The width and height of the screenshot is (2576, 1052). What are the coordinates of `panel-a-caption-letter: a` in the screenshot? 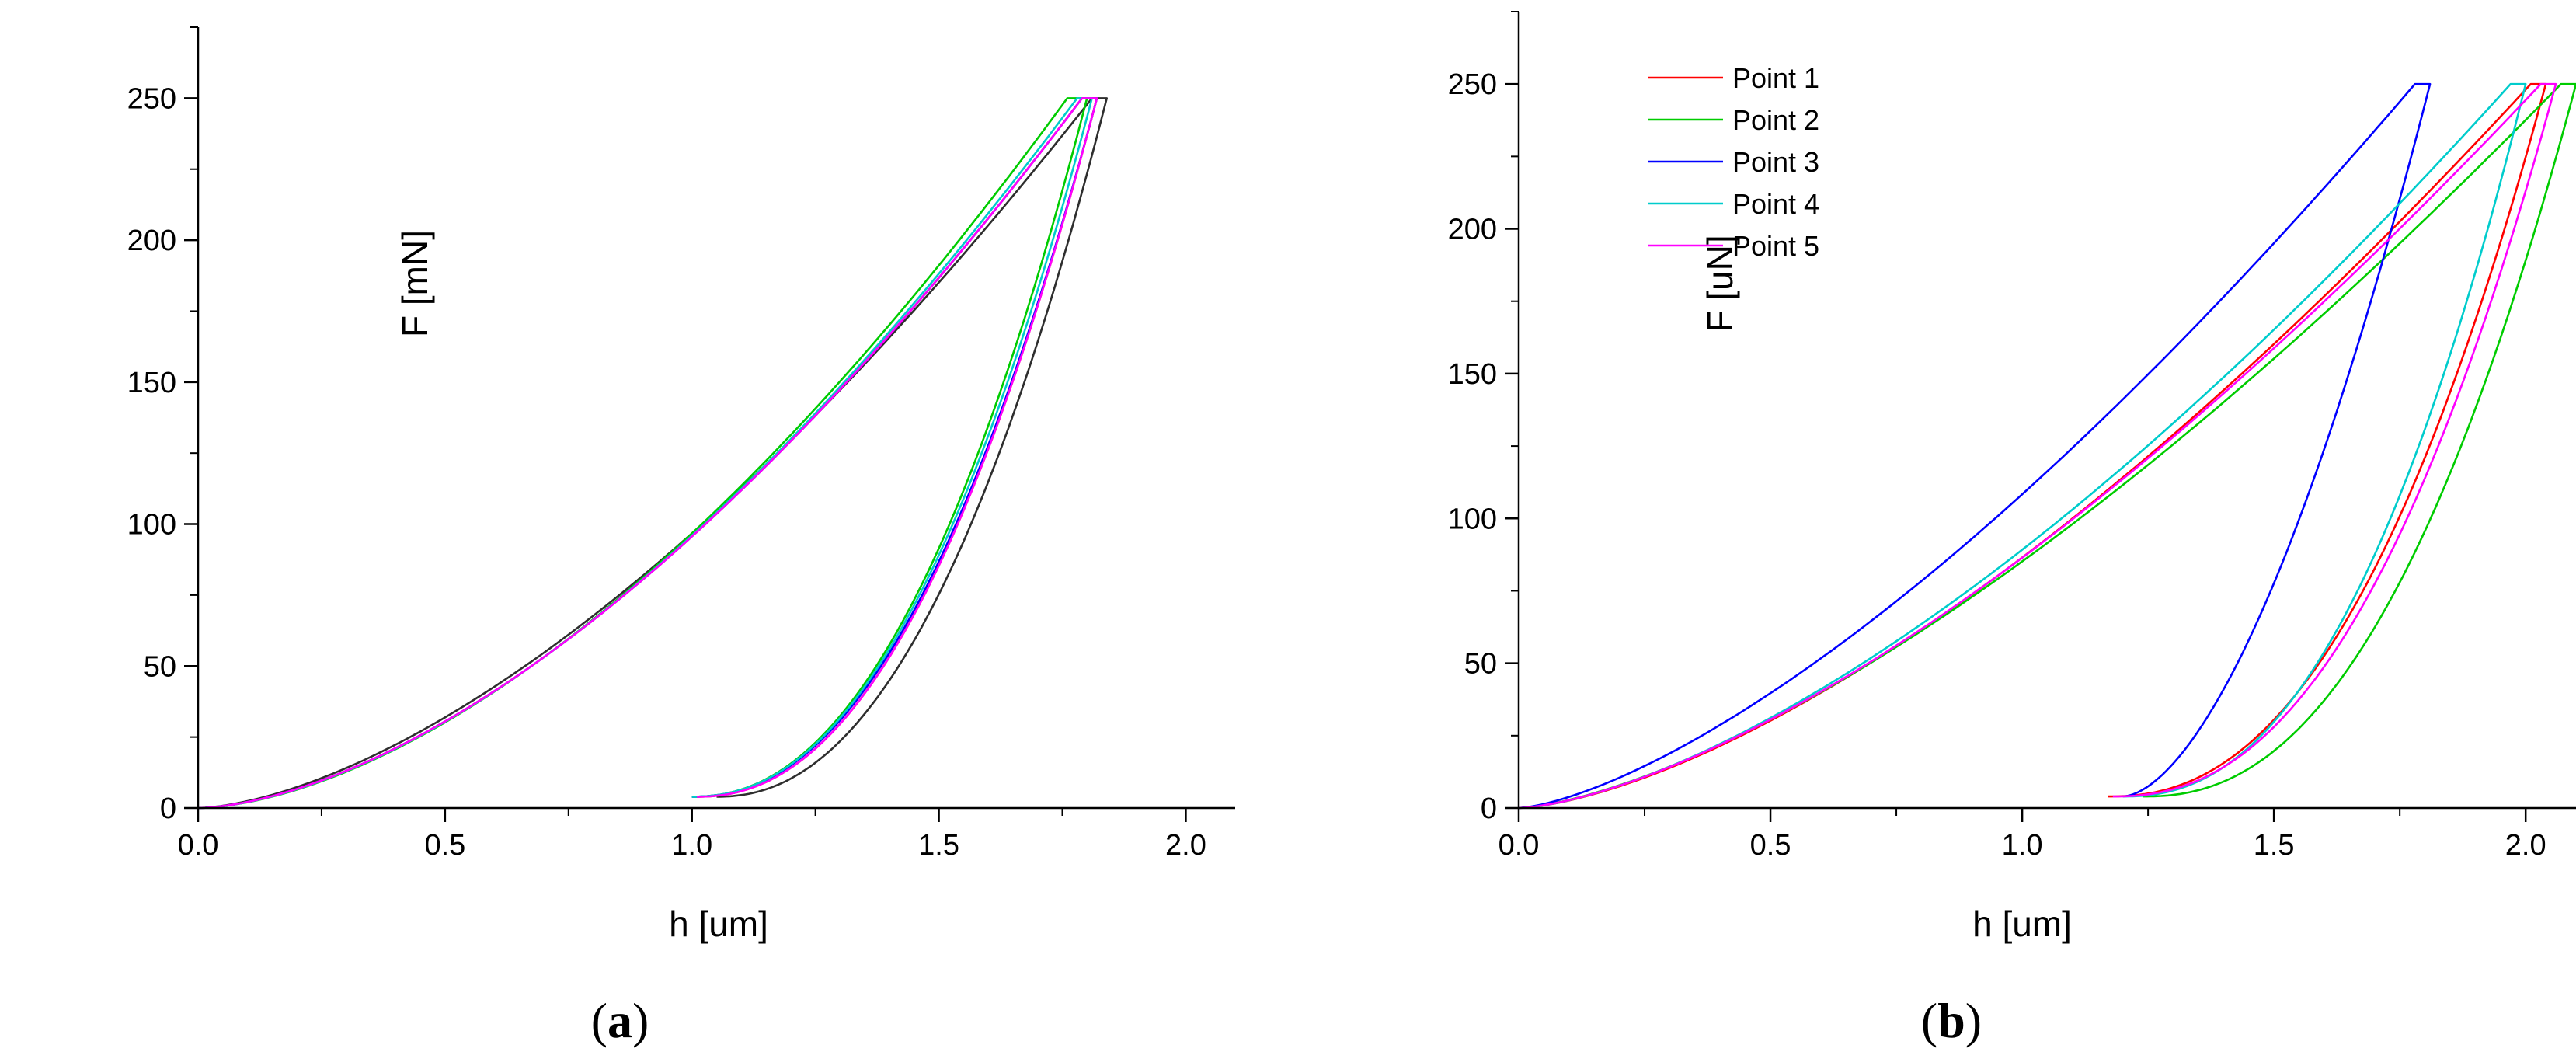 It's located at (619, 1021).